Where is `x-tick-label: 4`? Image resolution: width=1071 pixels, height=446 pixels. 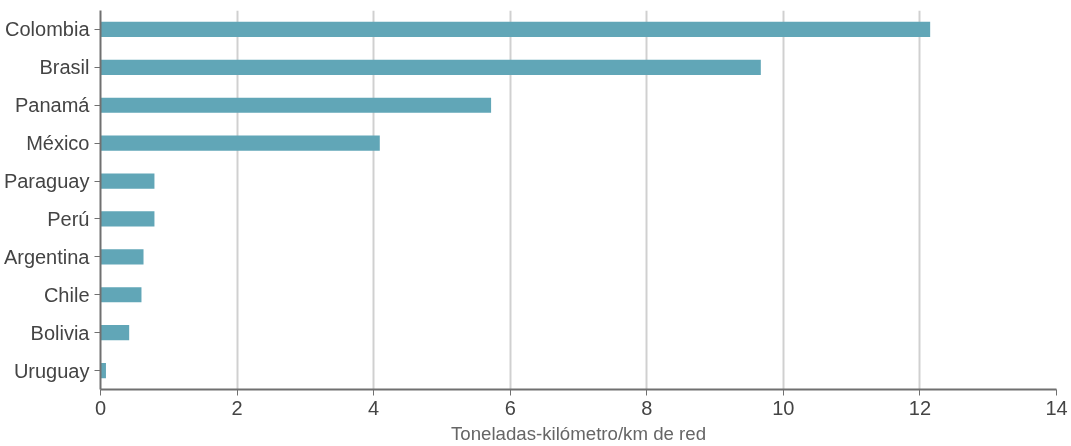
x-tick-label: 4 is located at coordinates (374, 407).